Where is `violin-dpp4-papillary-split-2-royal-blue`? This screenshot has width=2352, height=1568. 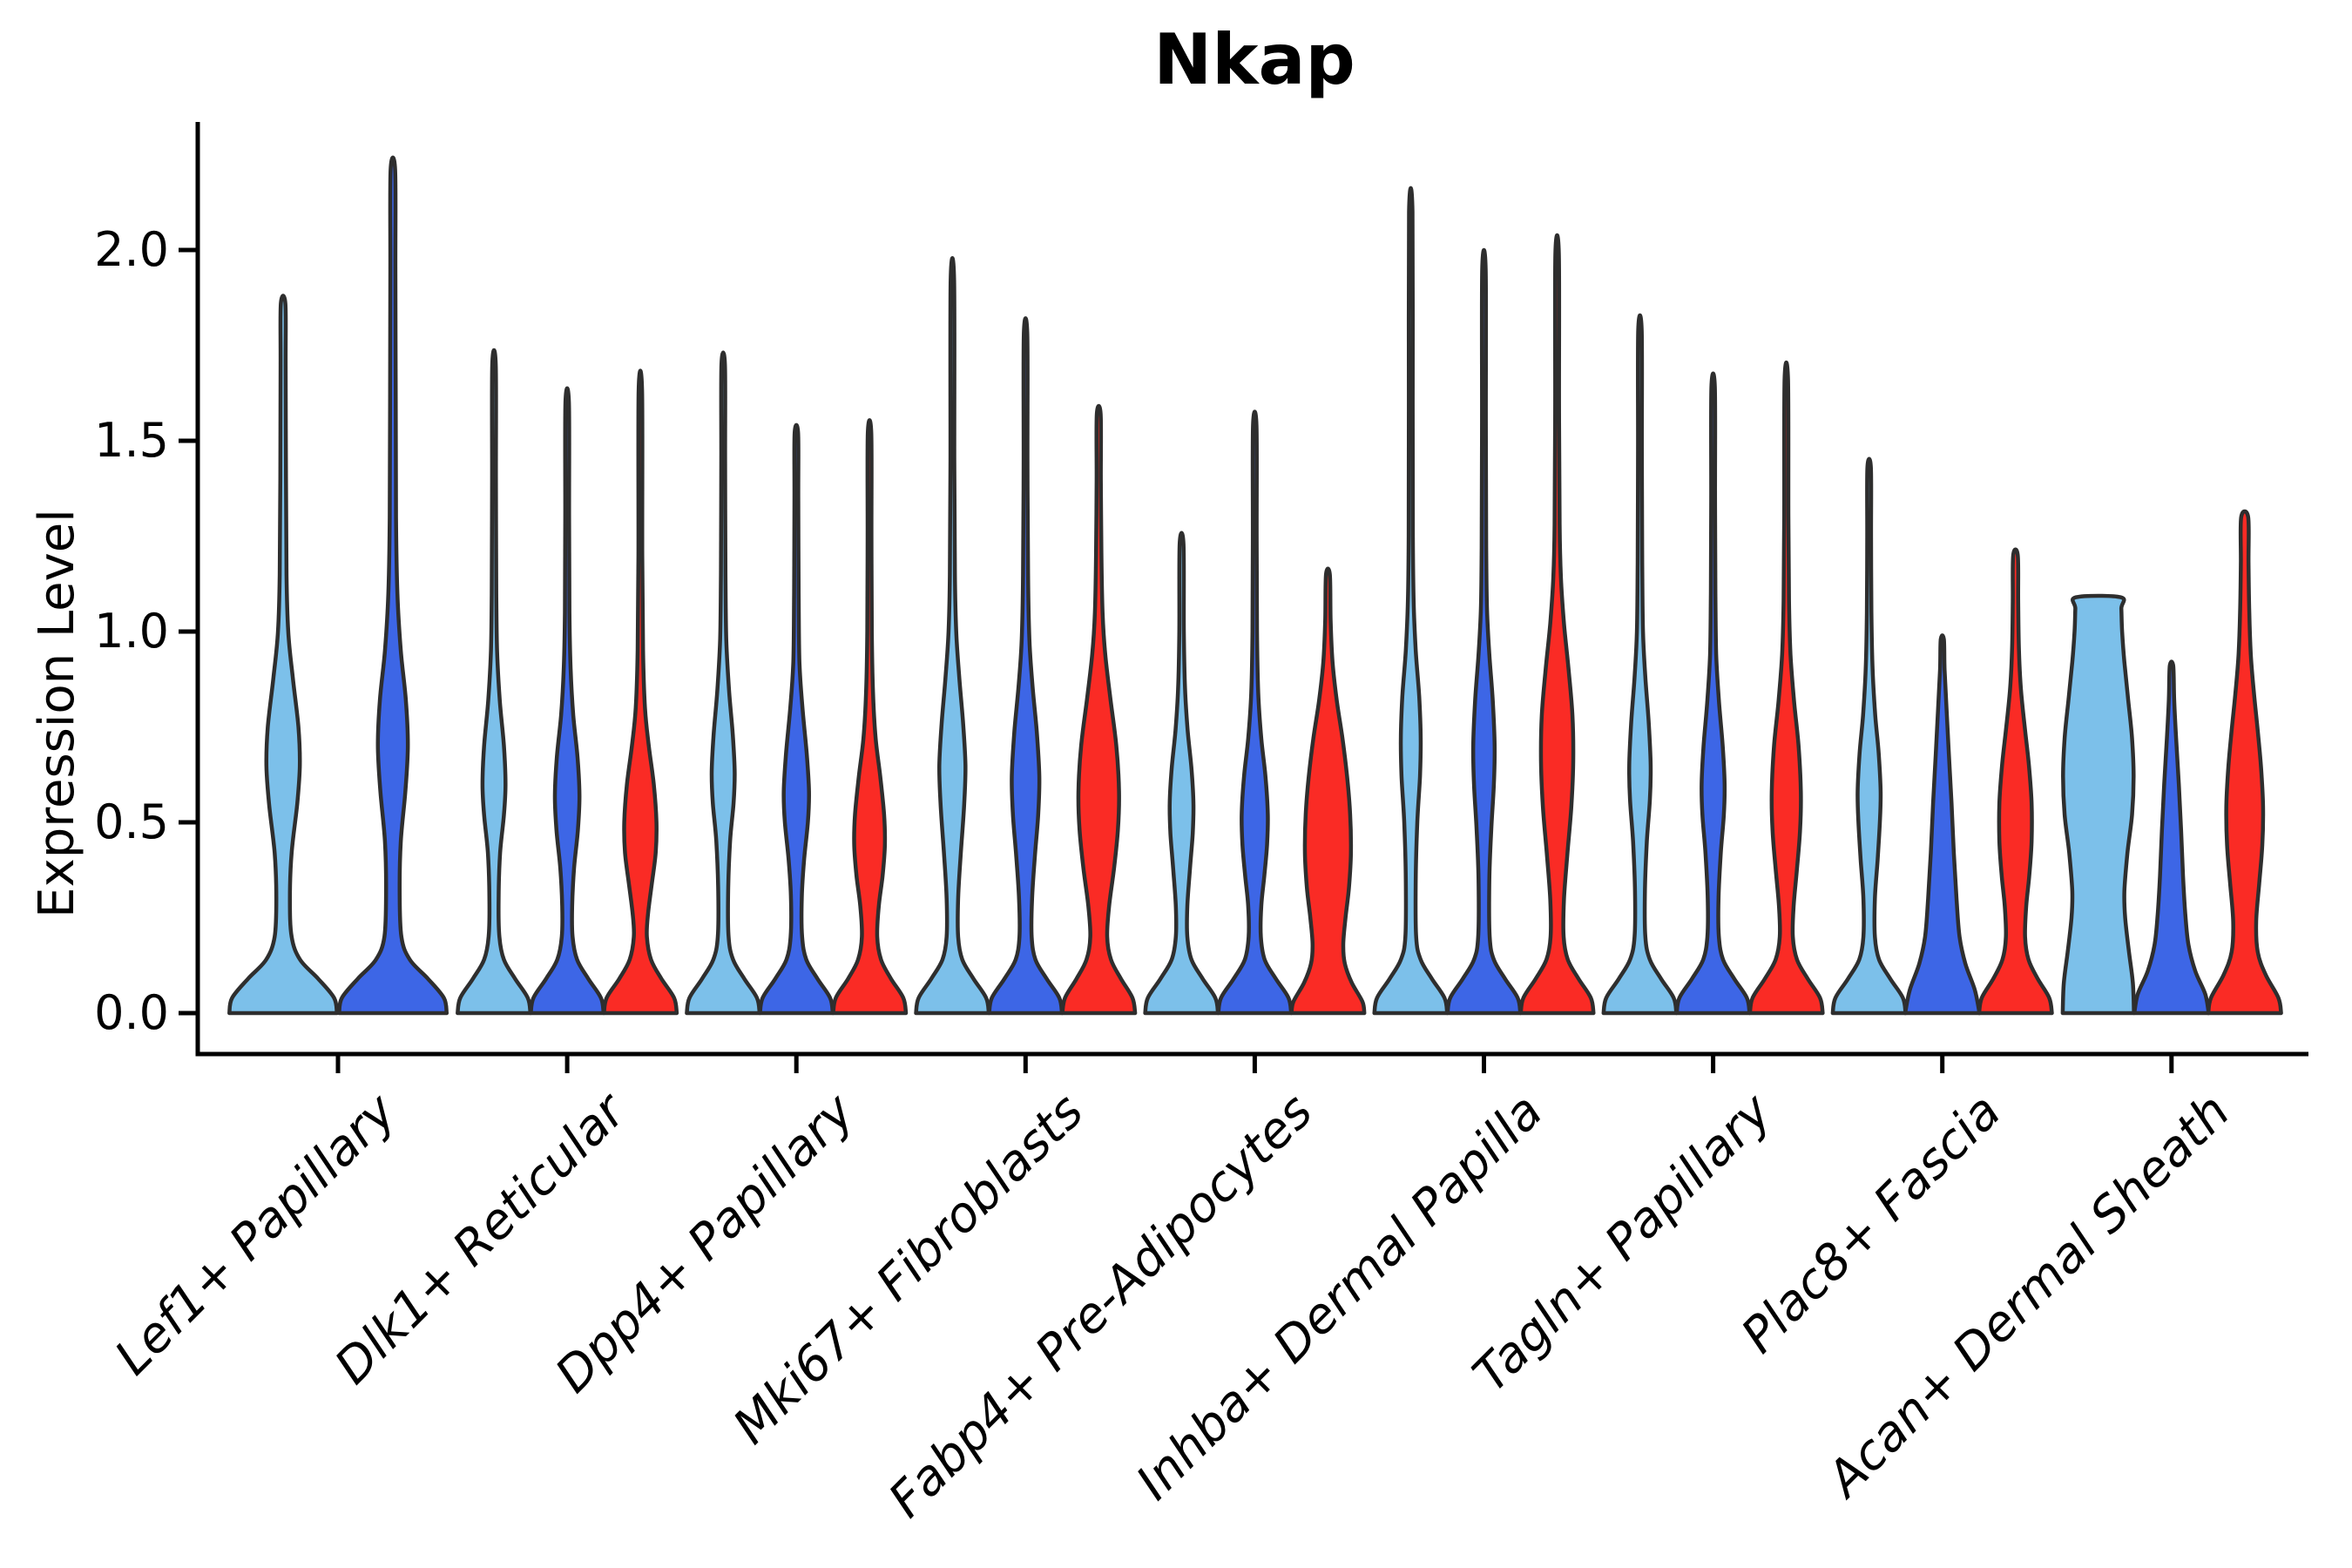
violin-dpp4-papillary-split-2-royal-blue is located at coordinates (796, 719).